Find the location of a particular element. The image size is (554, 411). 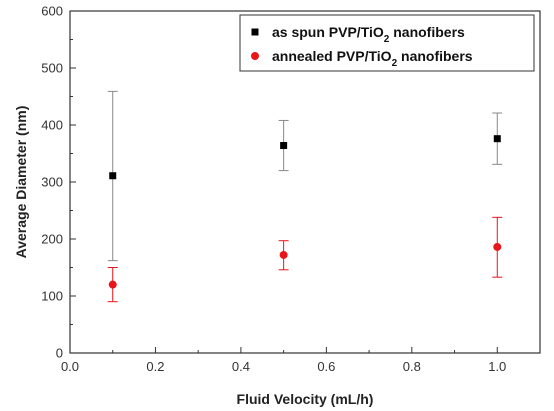

legend-marker-circle is located at coordinates (255, 56).